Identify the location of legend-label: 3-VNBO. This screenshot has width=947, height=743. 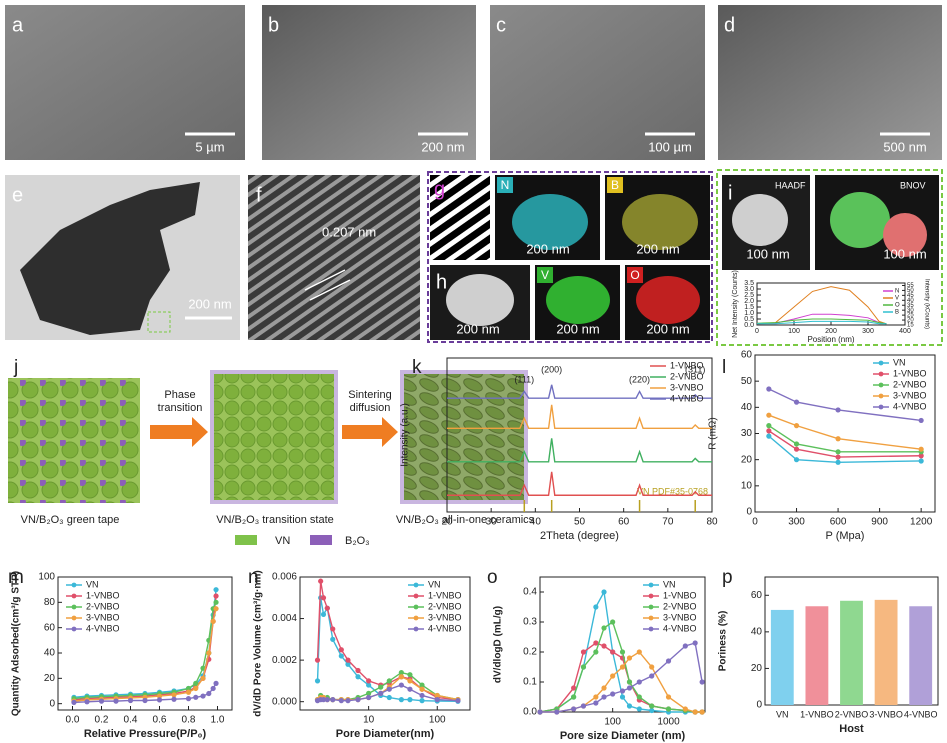
(103, 617).